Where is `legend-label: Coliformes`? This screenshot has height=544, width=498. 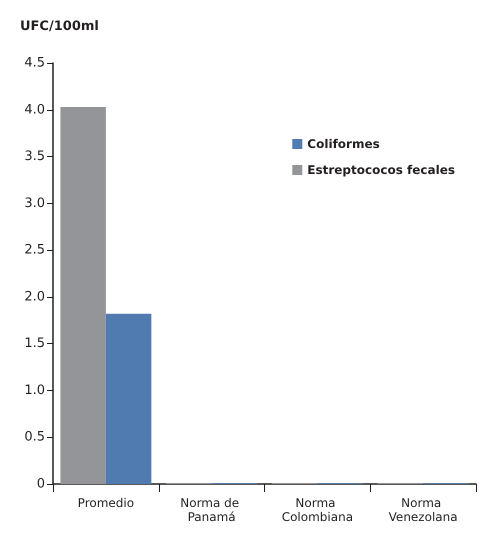
legend-label: Coliformes is located at coordinates (343, 144).